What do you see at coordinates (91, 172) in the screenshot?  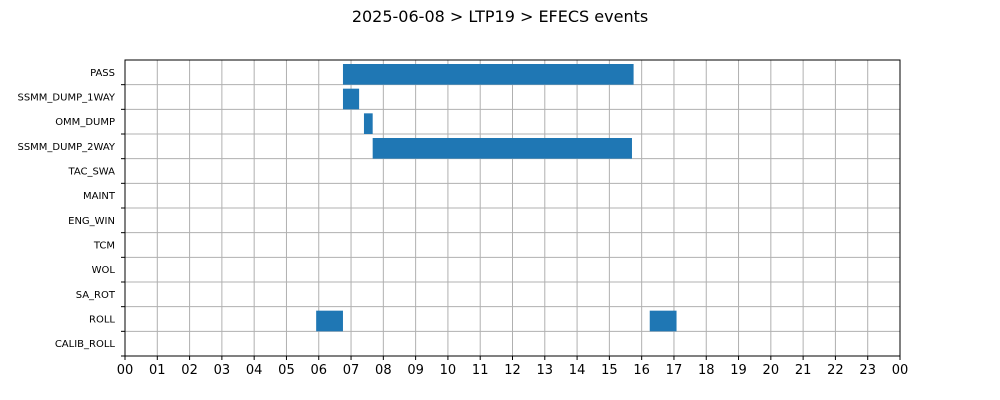 I see `y-tick-label: TAC_SWA` at bounding box center [91, 172].